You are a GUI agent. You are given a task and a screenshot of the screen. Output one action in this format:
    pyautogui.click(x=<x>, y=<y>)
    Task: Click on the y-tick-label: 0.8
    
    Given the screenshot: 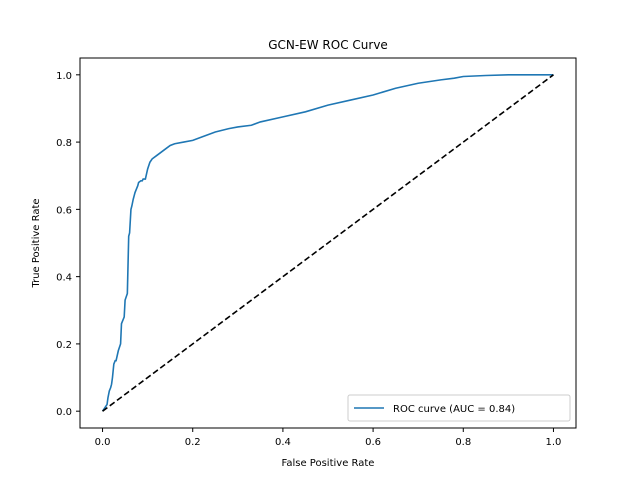 What is the action you would take?
    pyautogui.click(x=64, y=143)
    